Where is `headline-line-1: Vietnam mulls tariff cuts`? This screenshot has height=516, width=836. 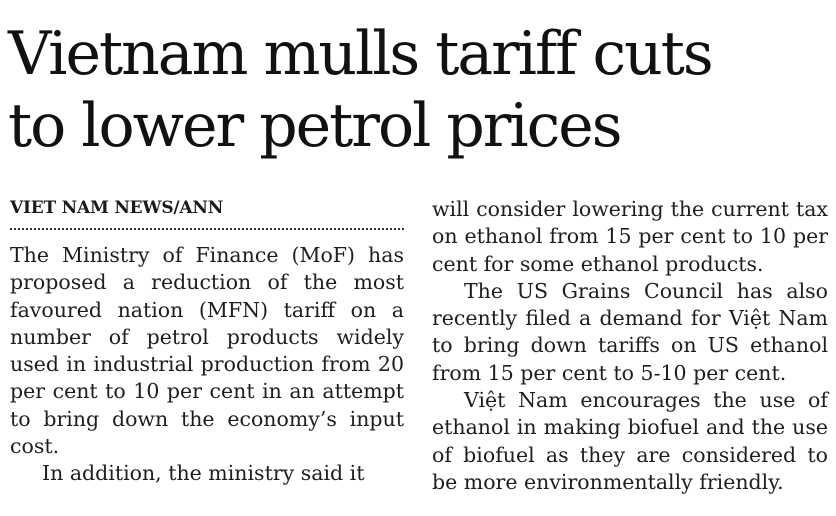
headline-line-1: Vietnam mulls tariff cuts is located at coordinates (361, 54).